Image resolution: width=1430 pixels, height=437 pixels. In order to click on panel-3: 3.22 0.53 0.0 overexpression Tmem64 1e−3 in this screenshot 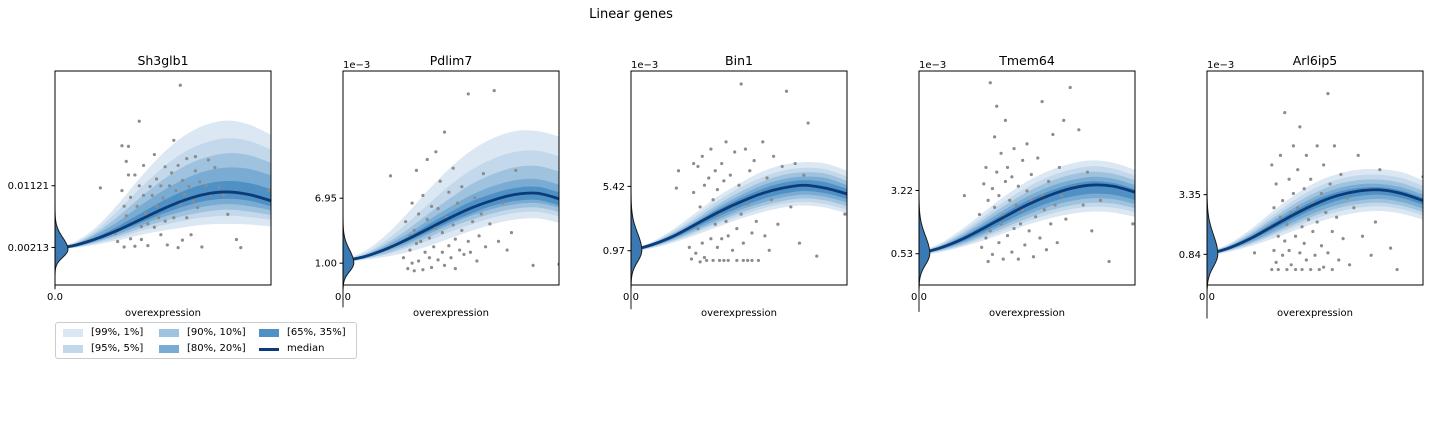, I will do `click(1013, 186)`.